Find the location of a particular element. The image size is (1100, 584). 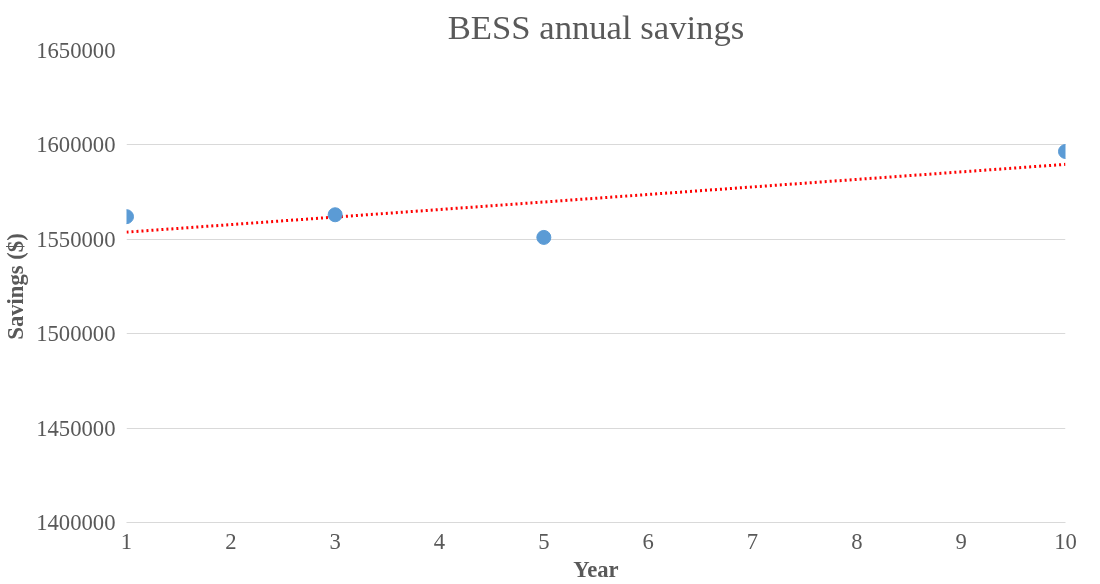

x-tick-label: 2 is located at coordinates (231, 541).